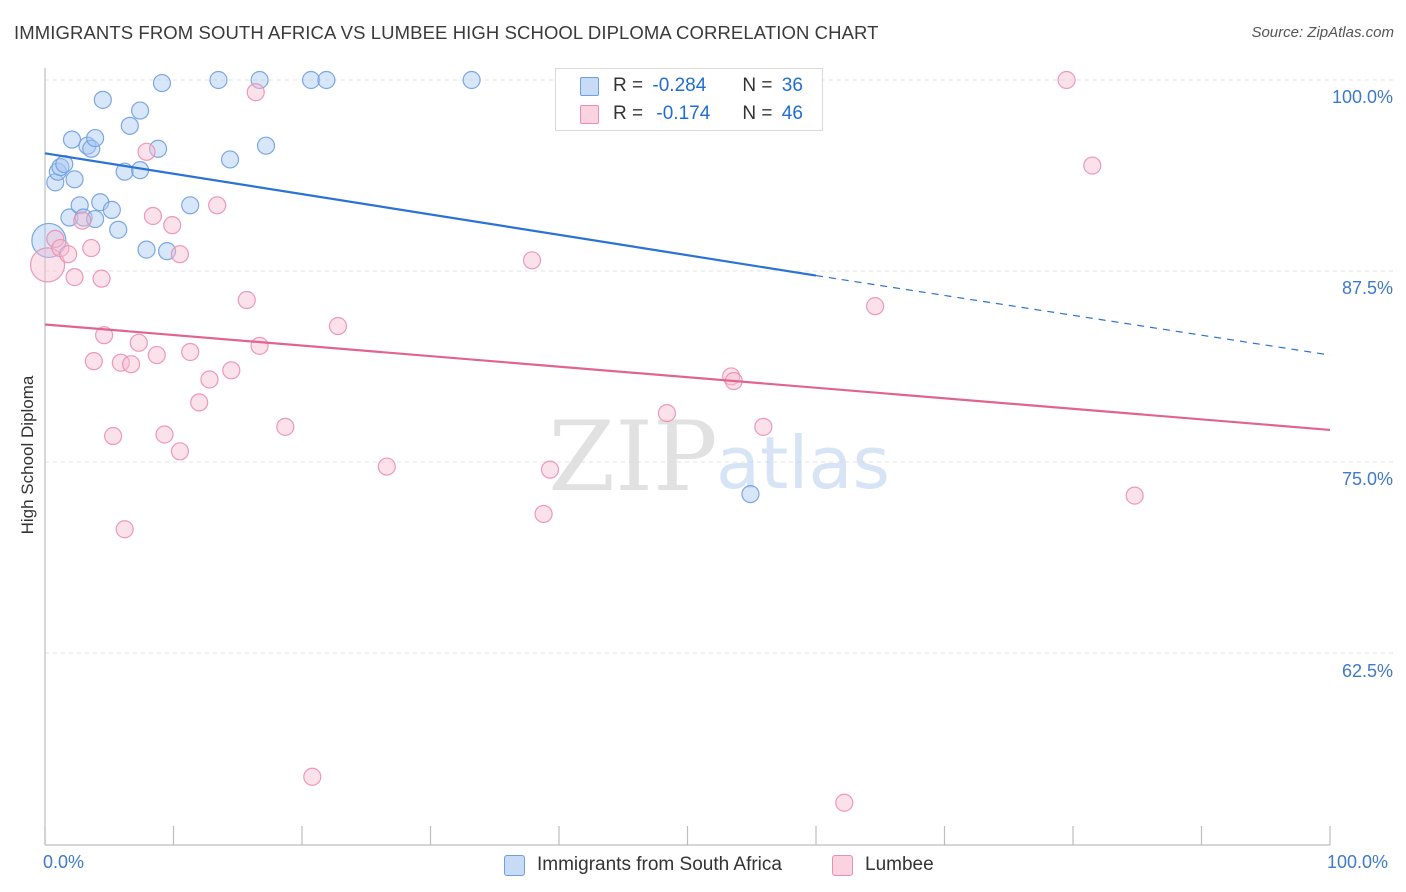  Describe the element at coordinates (679, 85) in the screenshot. I see `r-value: -0.284` at that location.